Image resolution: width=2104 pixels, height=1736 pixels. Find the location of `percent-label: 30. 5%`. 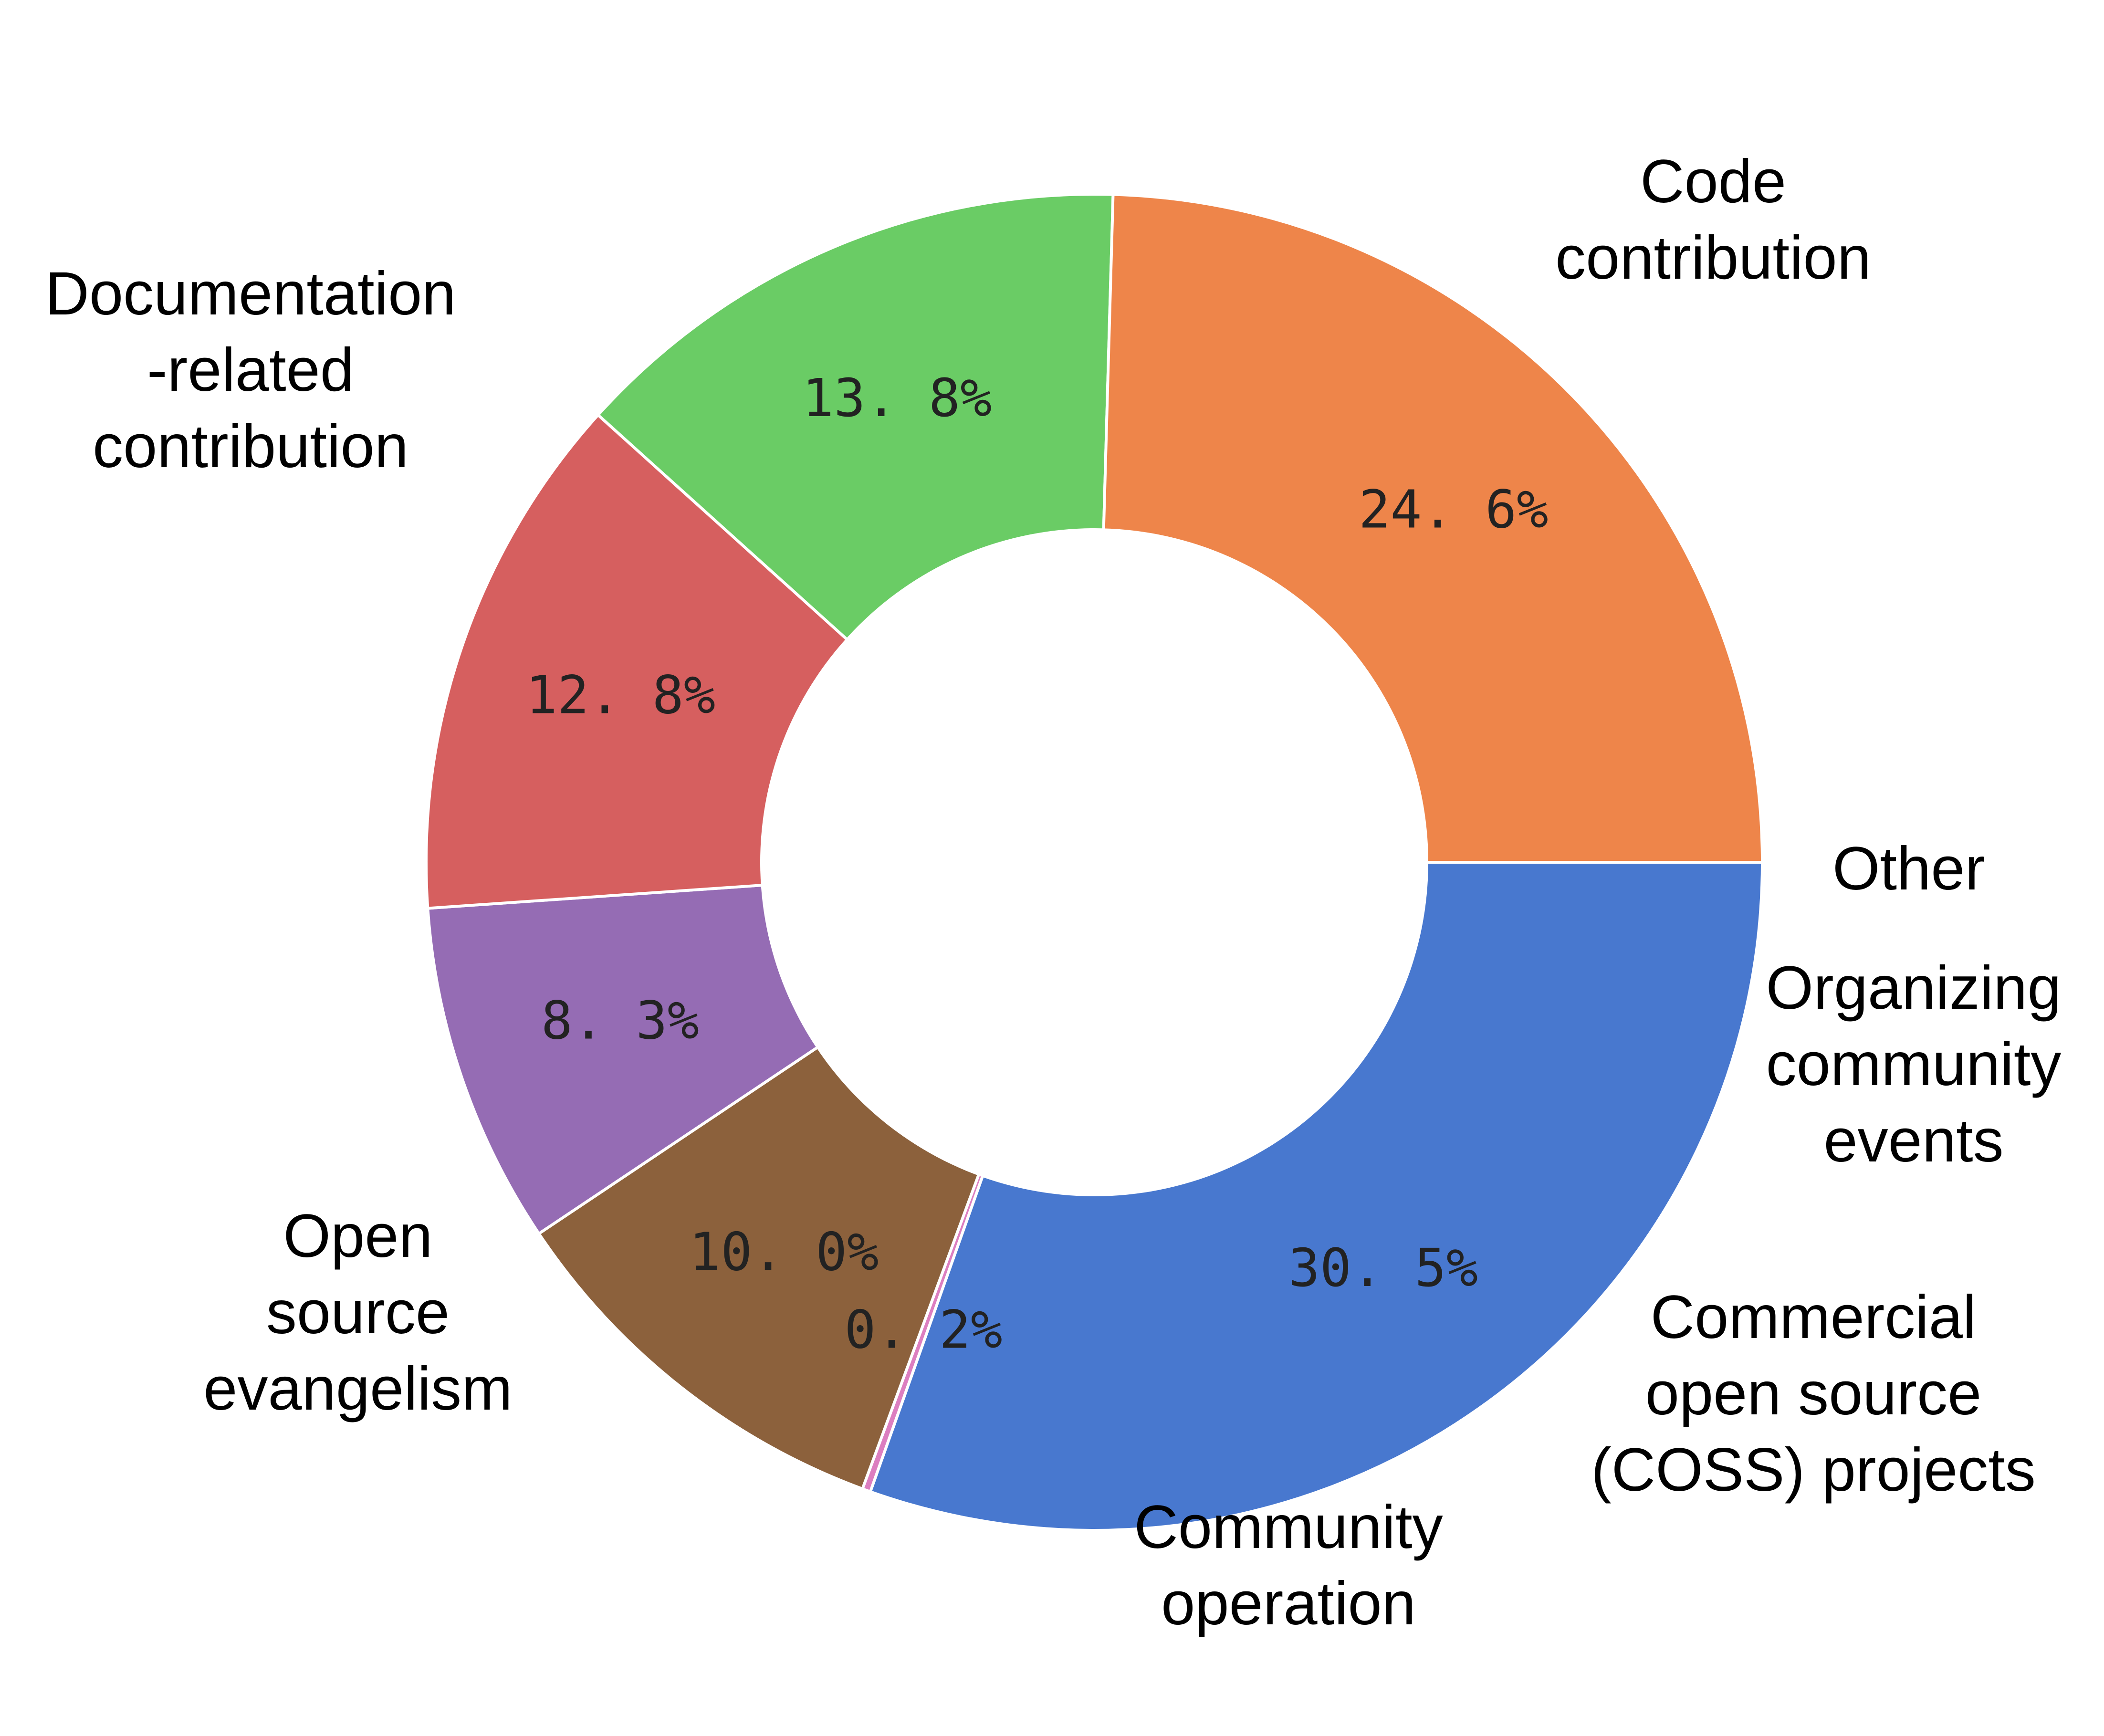

percent-label: 30. 5% is located at coordinates (1383, 1267).